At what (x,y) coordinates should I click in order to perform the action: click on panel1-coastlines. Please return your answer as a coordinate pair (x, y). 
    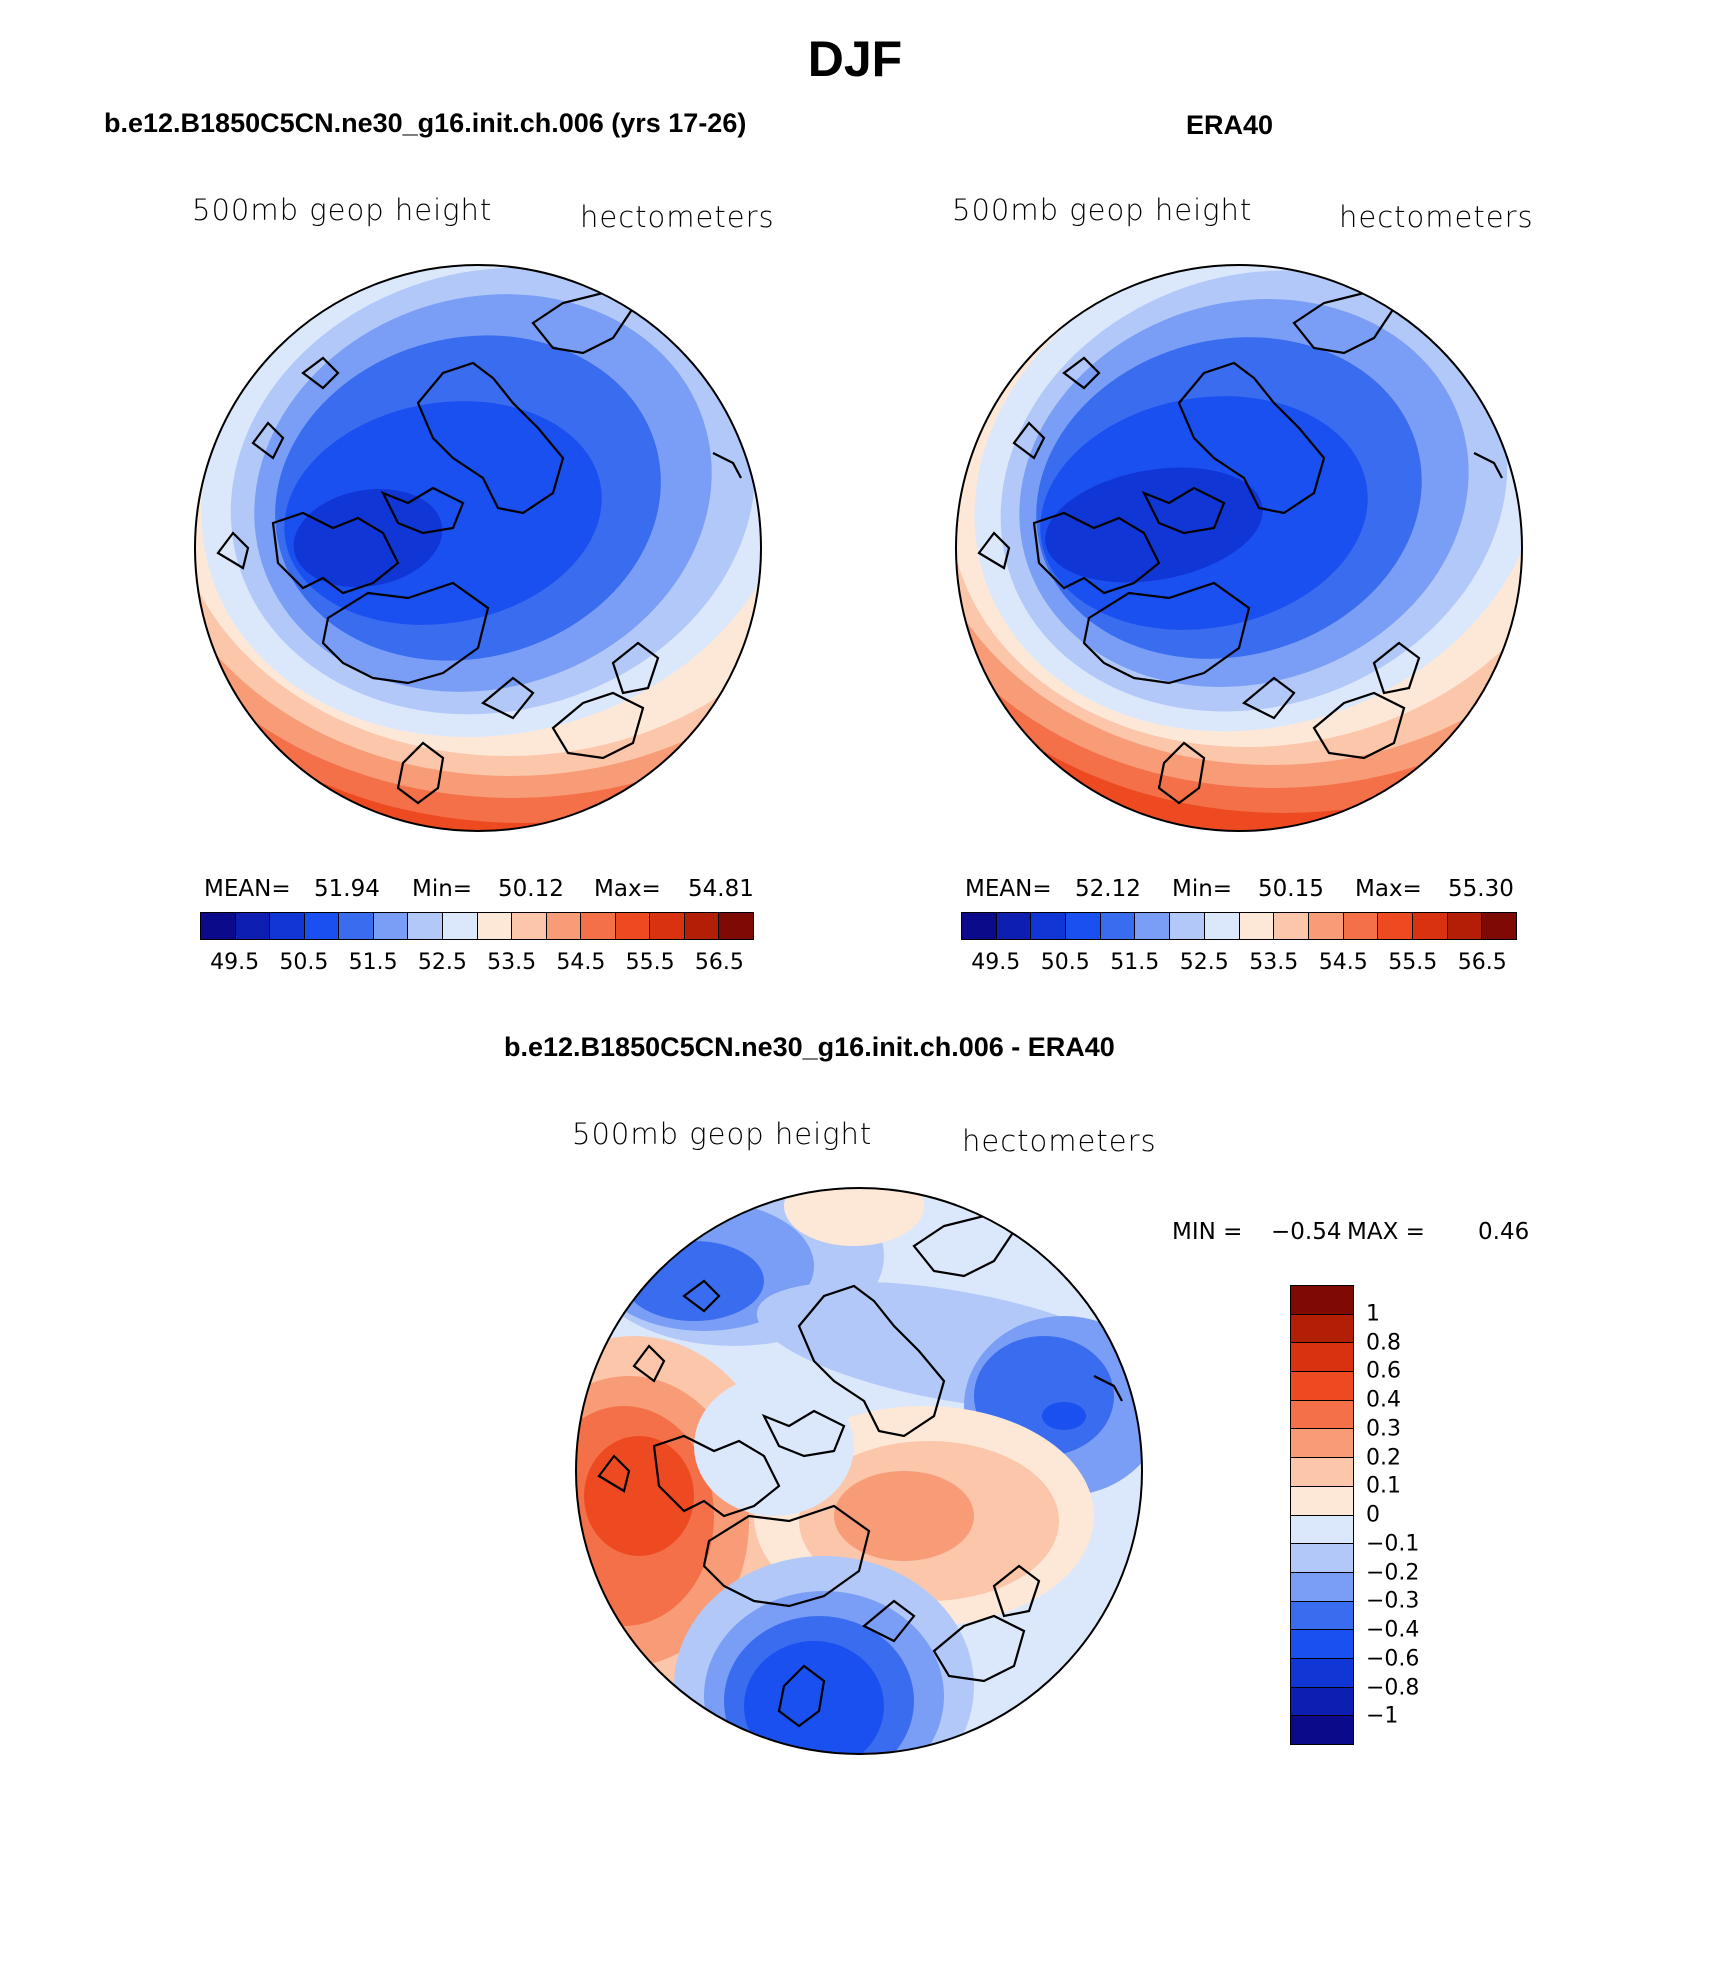
    Looking at the image, I should click on (479, 548).